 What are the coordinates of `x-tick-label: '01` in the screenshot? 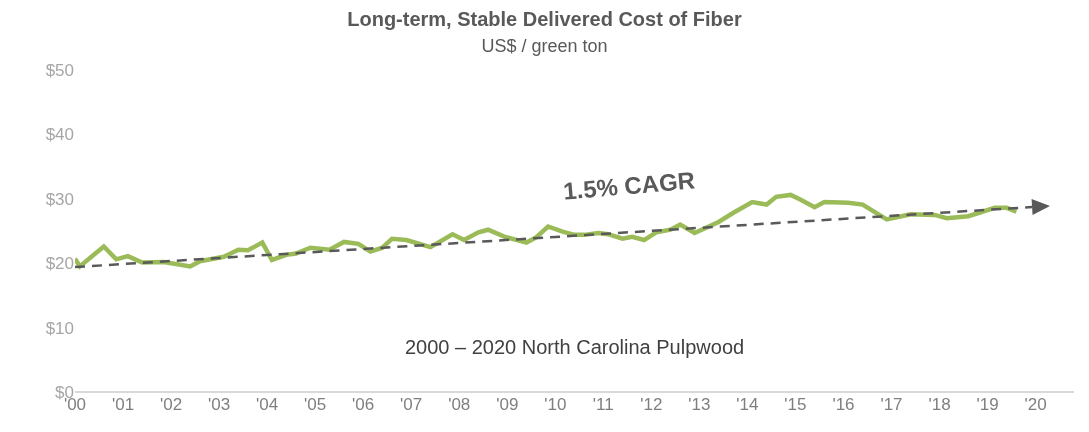 It's located at (123, 404).